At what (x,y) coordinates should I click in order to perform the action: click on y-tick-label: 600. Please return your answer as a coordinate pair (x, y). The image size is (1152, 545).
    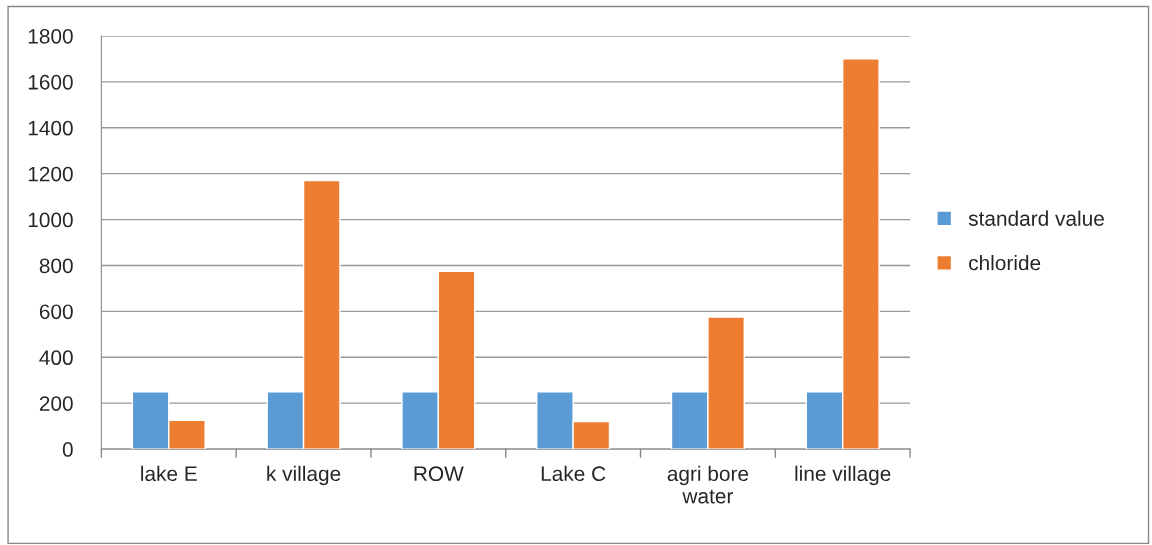
    Looking at the image, I should click on (56, 312).